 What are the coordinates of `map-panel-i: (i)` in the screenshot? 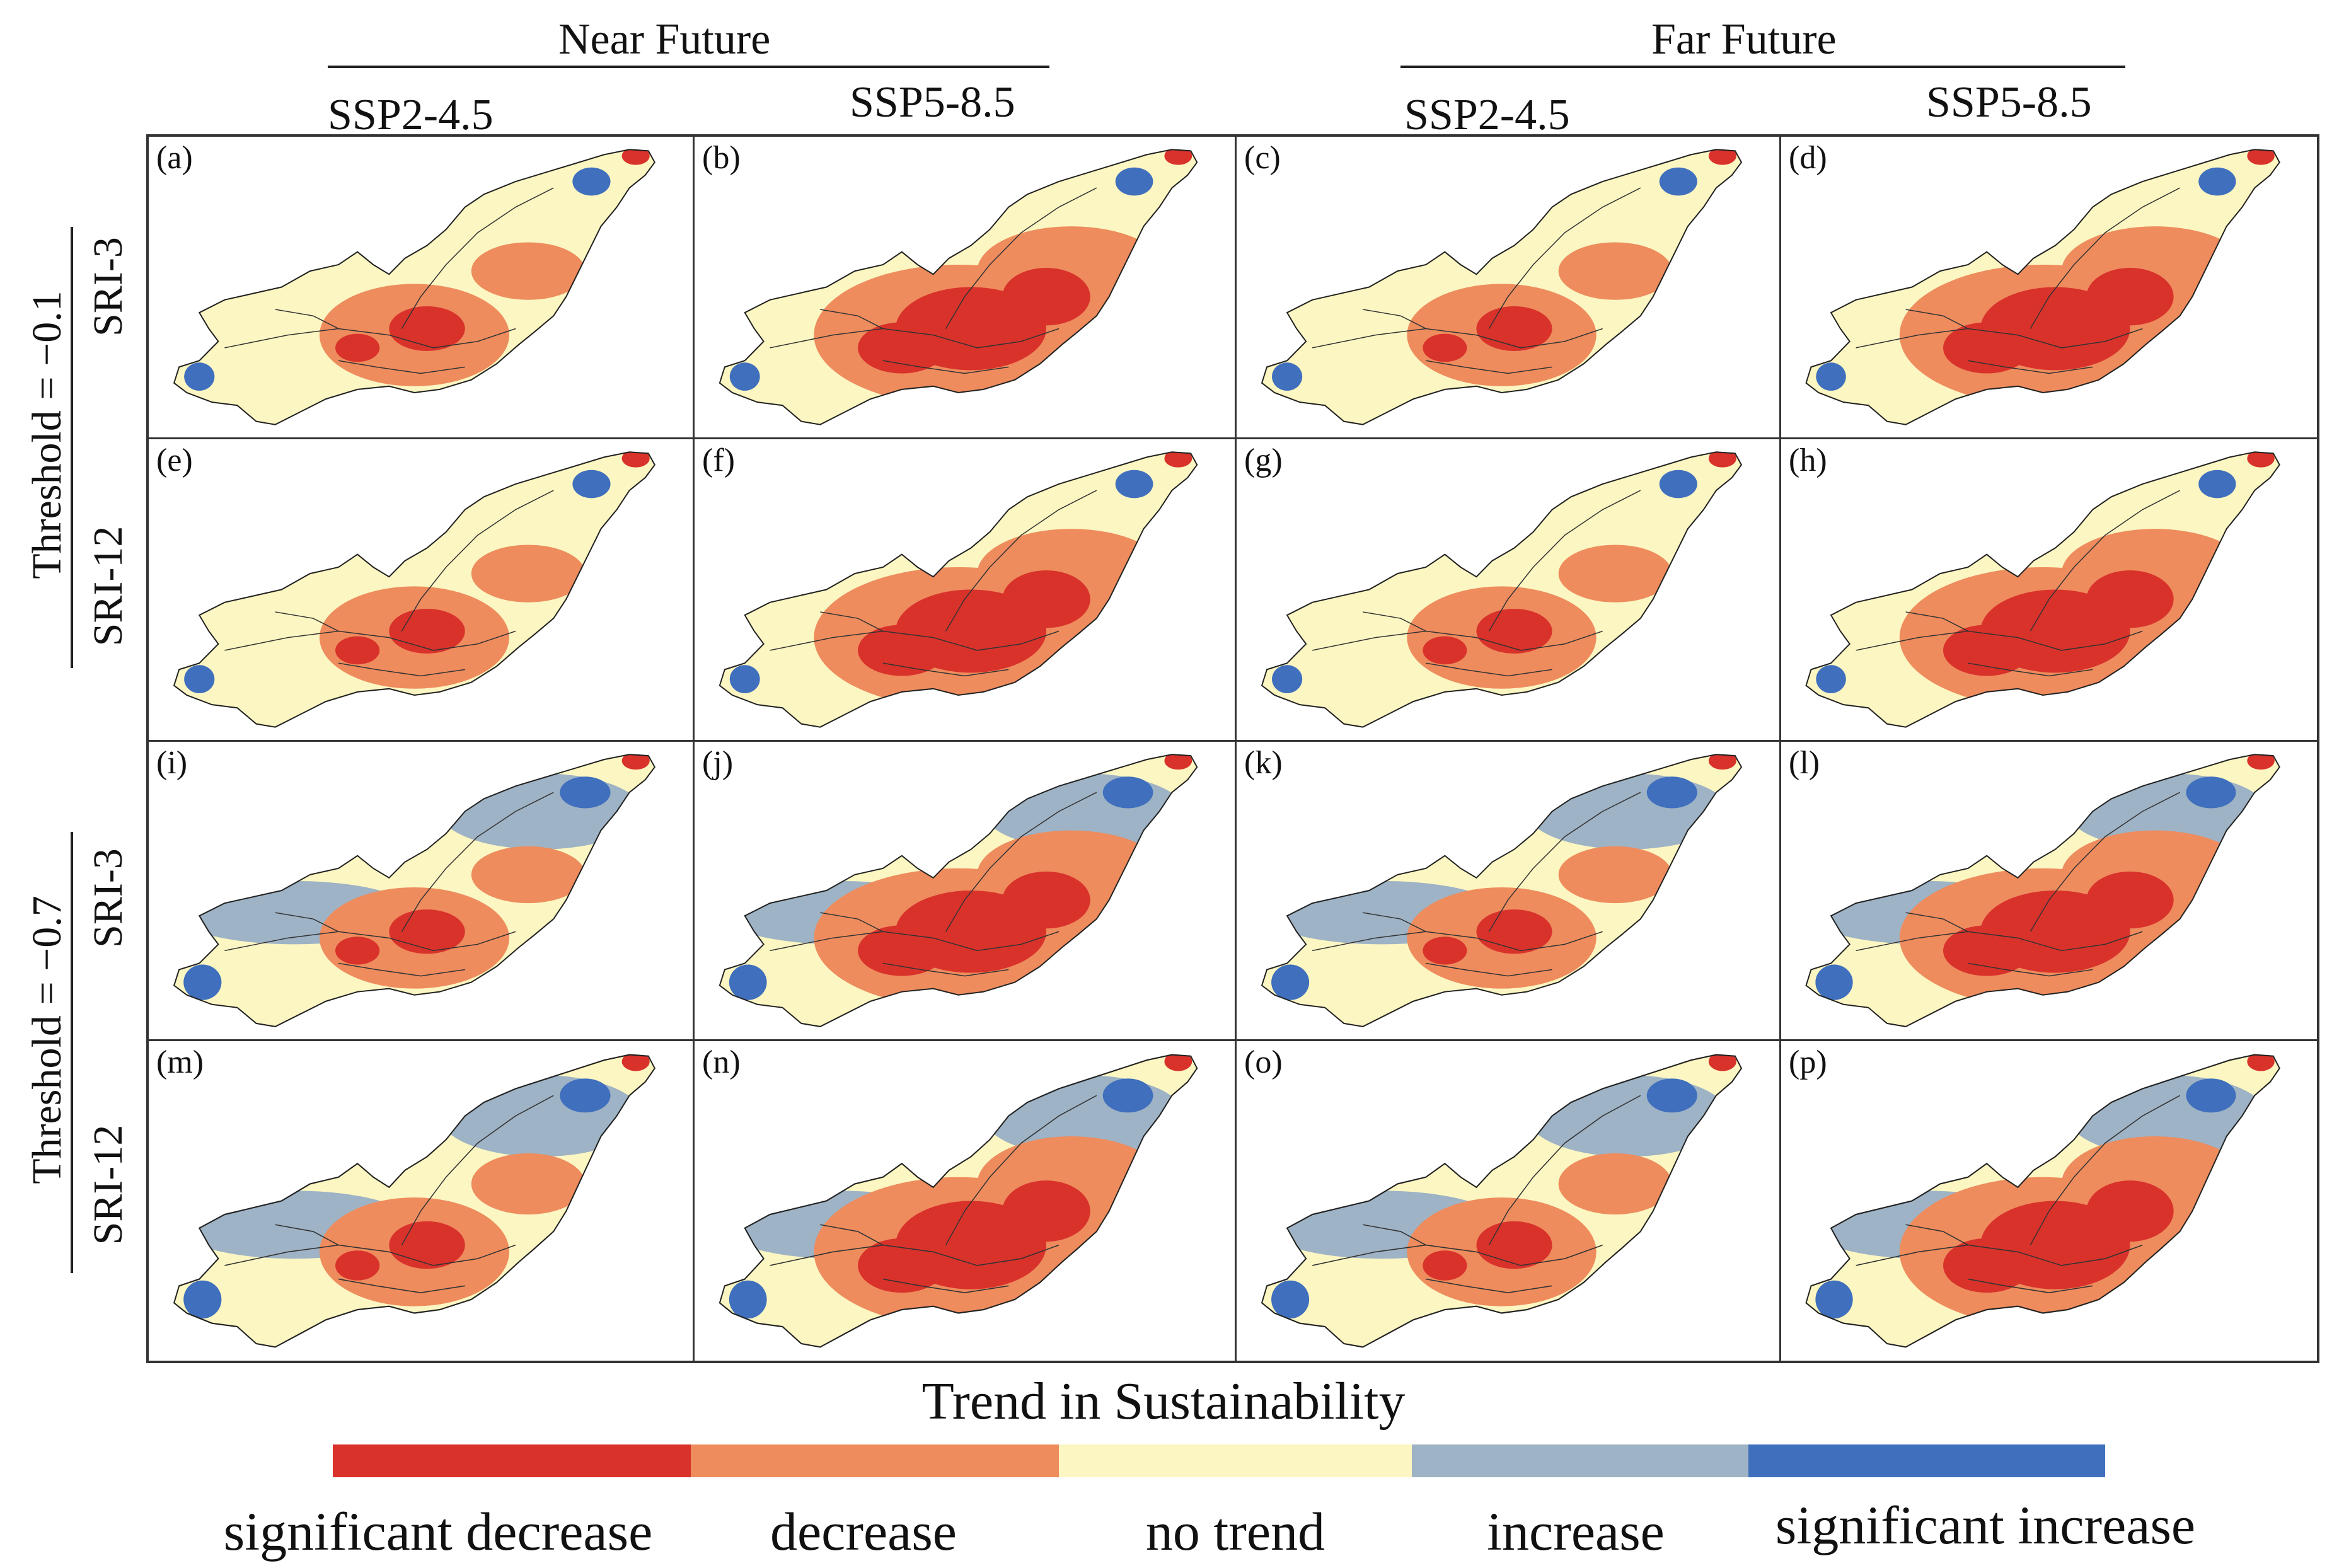 It's located at (422, 892).